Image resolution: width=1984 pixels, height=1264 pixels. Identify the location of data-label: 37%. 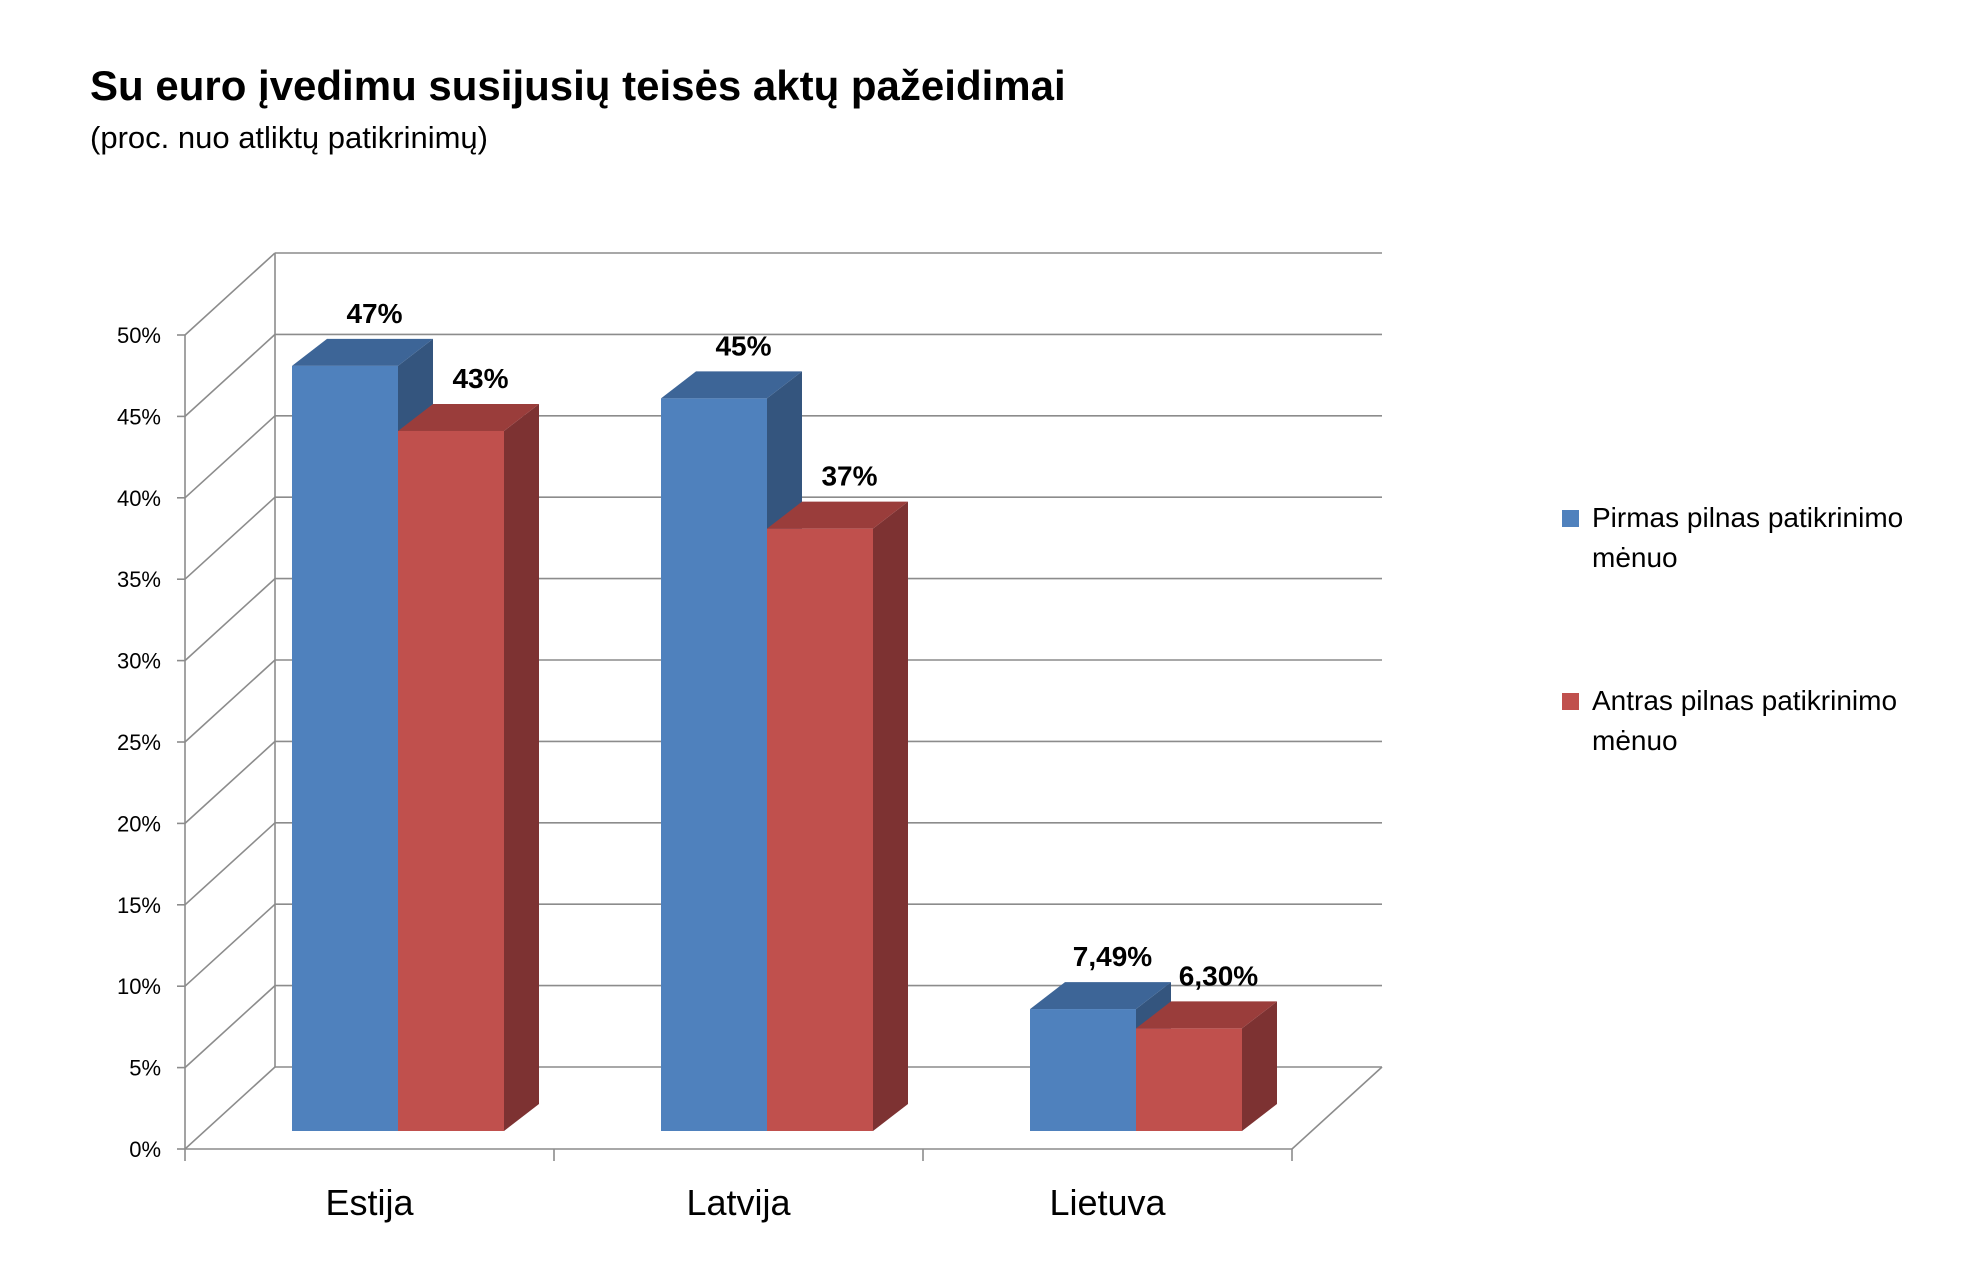
(849, 476).